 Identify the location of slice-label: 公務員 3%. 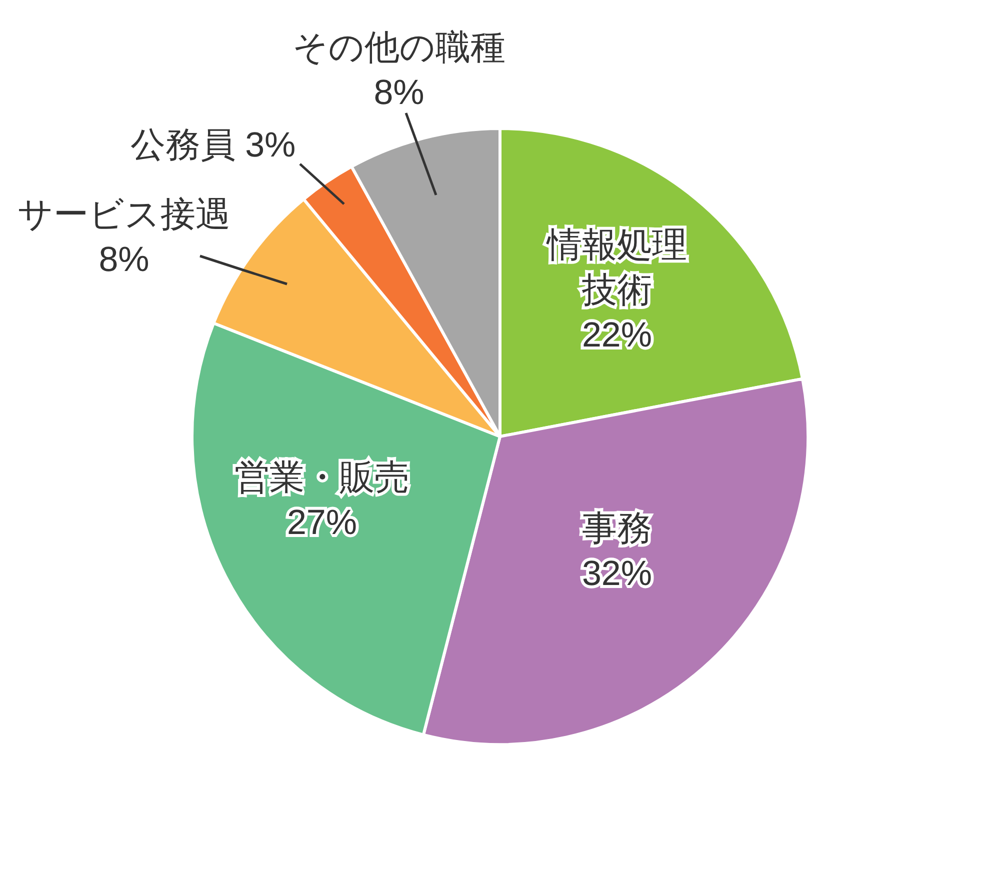
(213, 145).